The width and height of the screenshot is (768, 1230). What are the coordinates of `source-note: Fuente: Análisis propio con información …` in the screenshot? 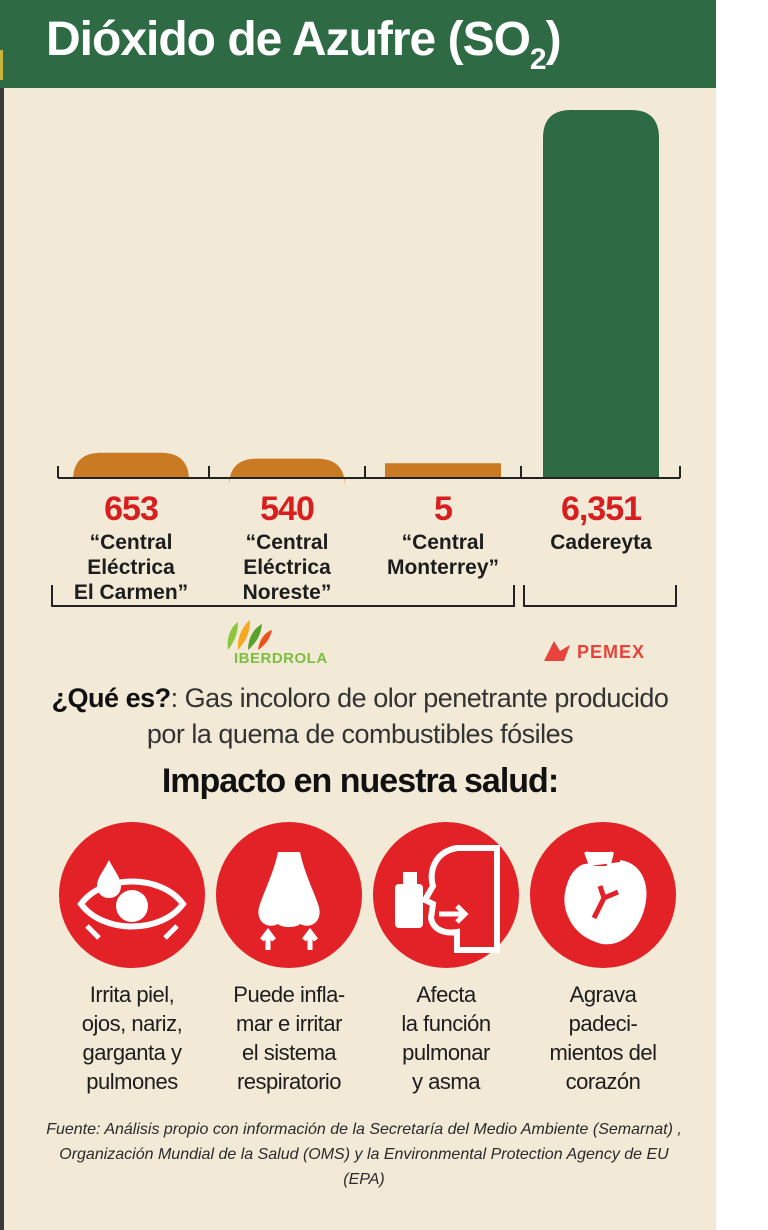 It's located at (364, 1154).